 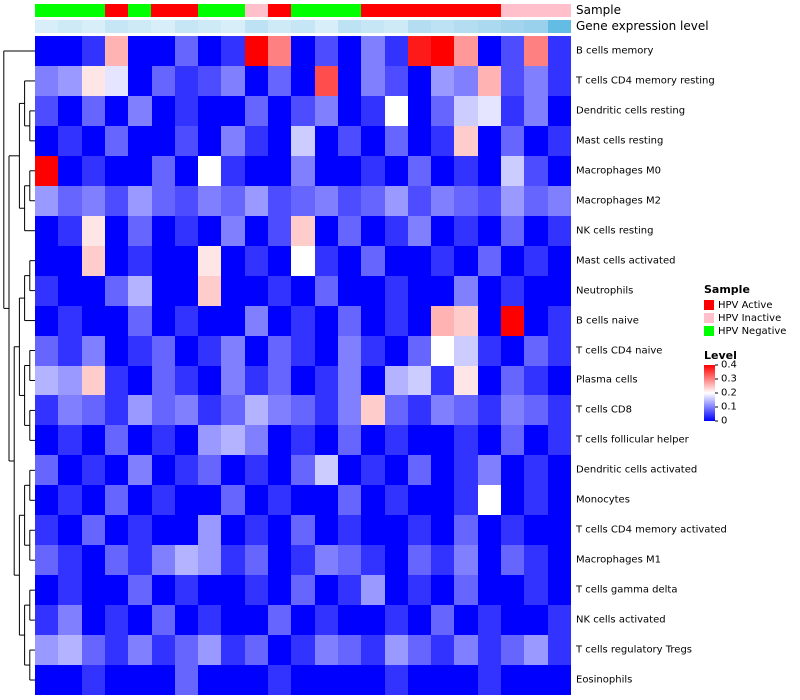 I want to click on level-legend-title: Level, so click(x=720, y=355).